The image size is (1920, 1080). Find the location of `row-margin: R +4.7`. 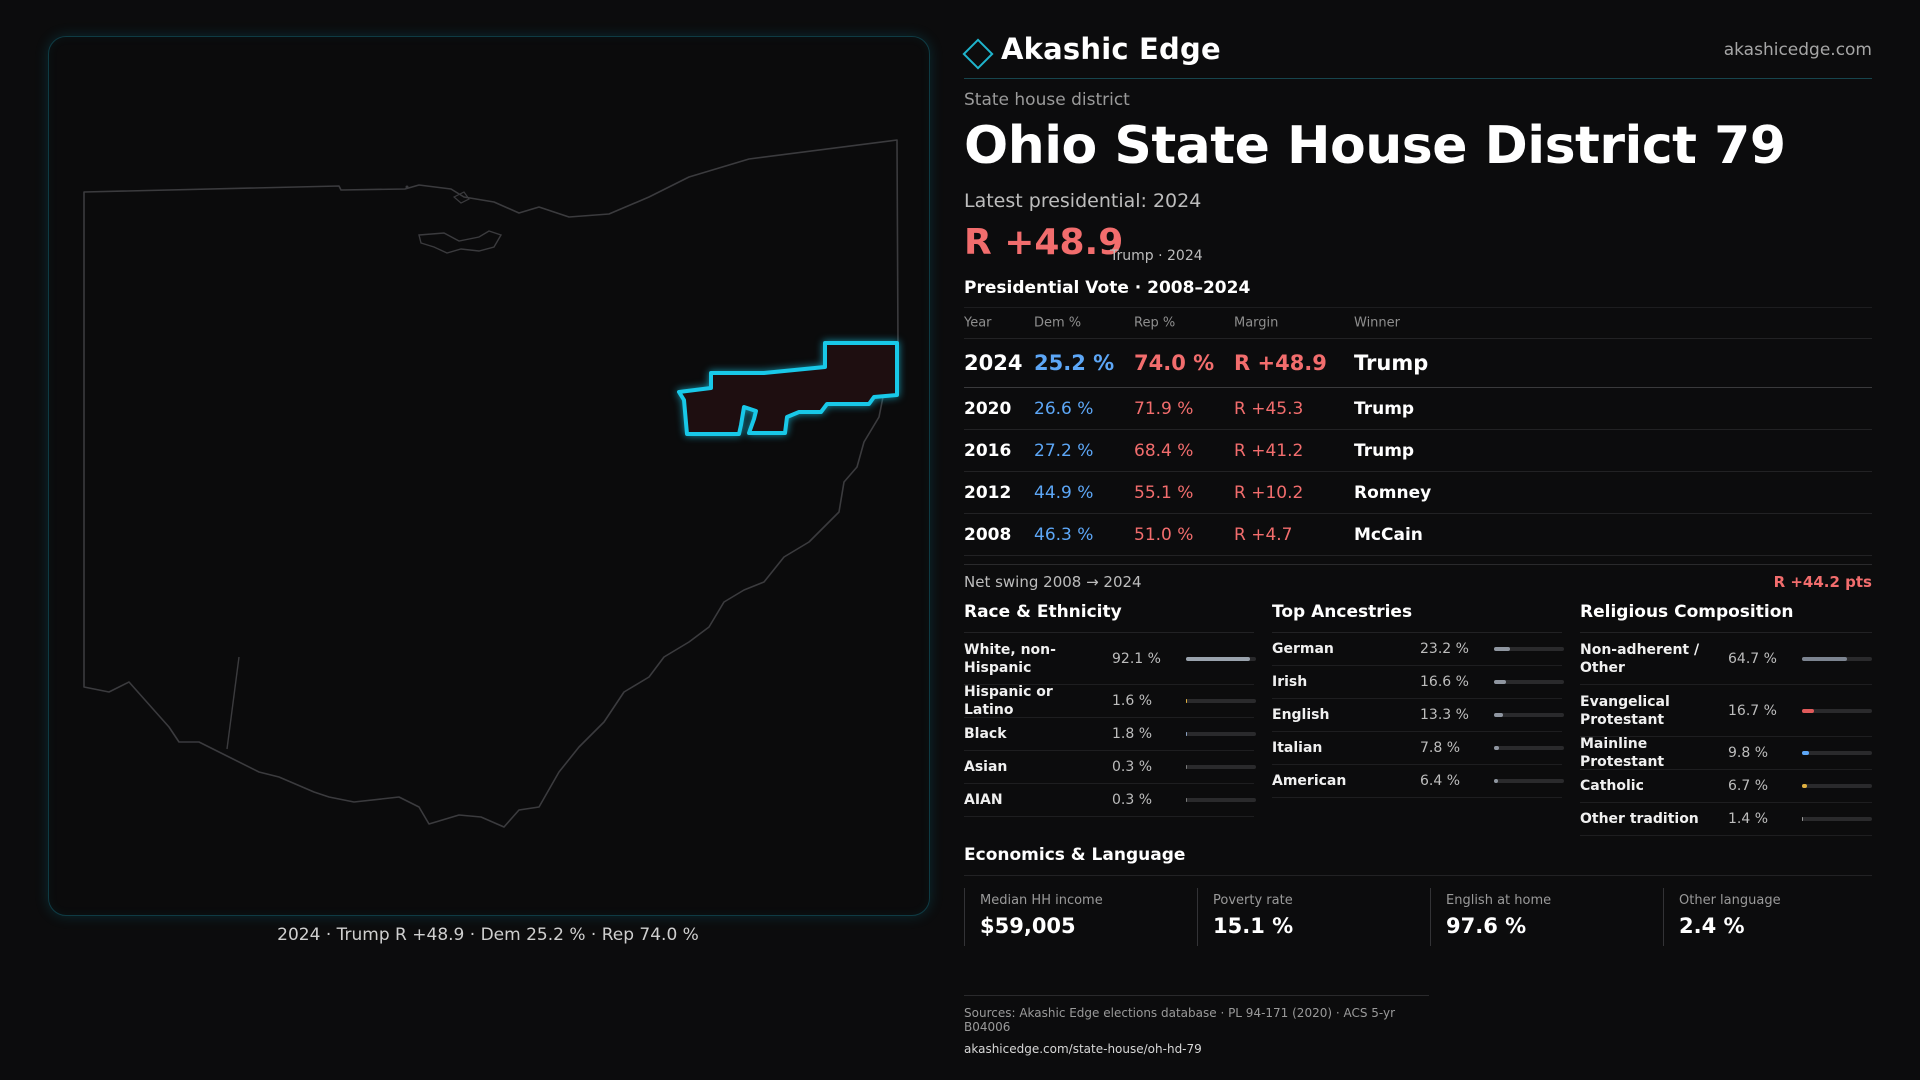

row-margin: R +4.7 is located at coordinates (1263, 534).